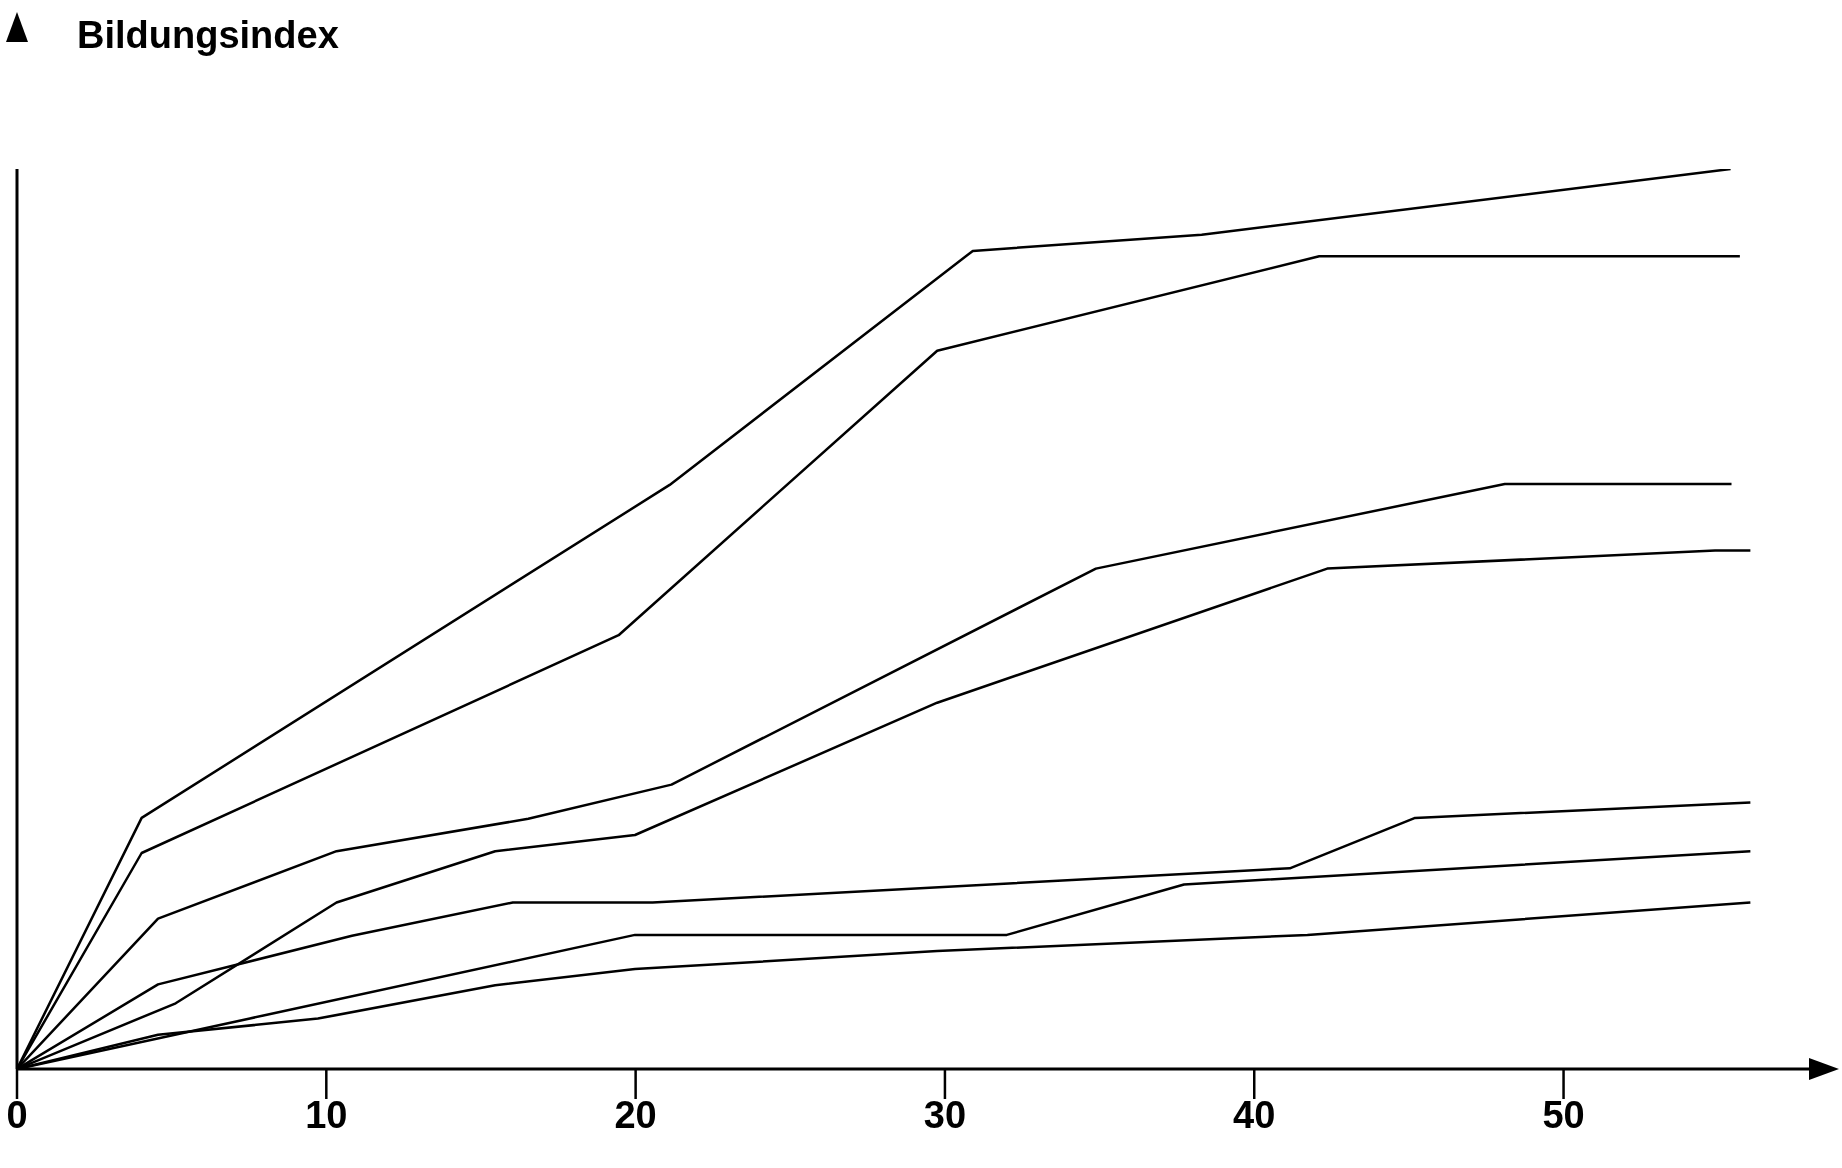 The image size is (1842, 1168). Describe the element at coordinates (17, 1114) in the screenshot. I see `x-tick-label: 0` at that location.